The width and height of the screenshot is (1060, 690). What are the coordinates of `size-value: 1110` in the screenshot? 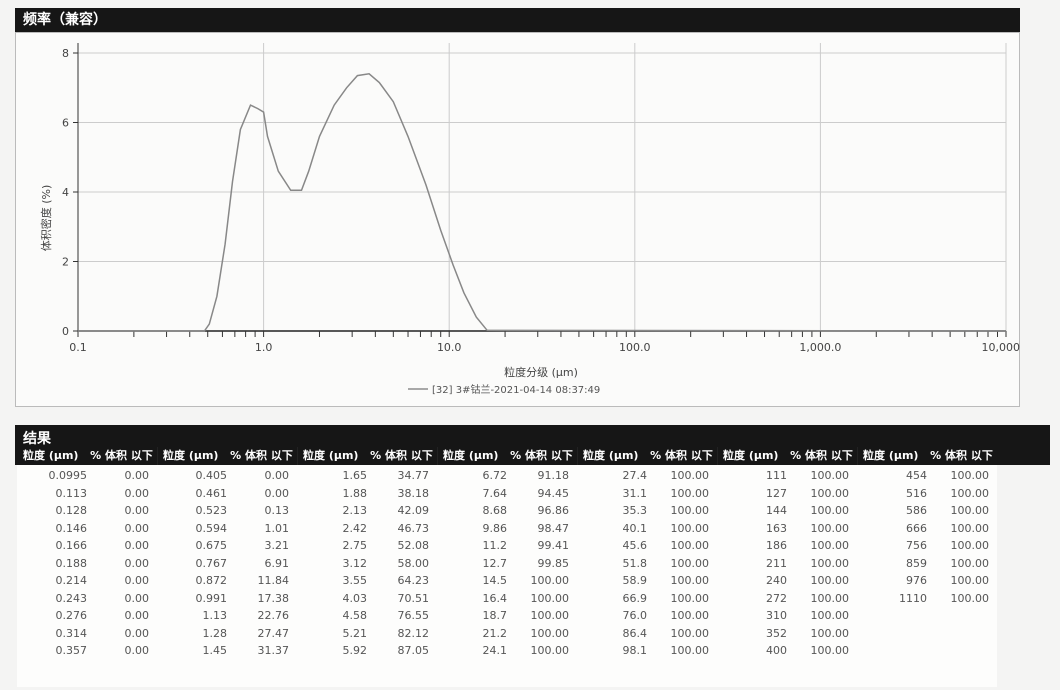 It's located at (913, 598).